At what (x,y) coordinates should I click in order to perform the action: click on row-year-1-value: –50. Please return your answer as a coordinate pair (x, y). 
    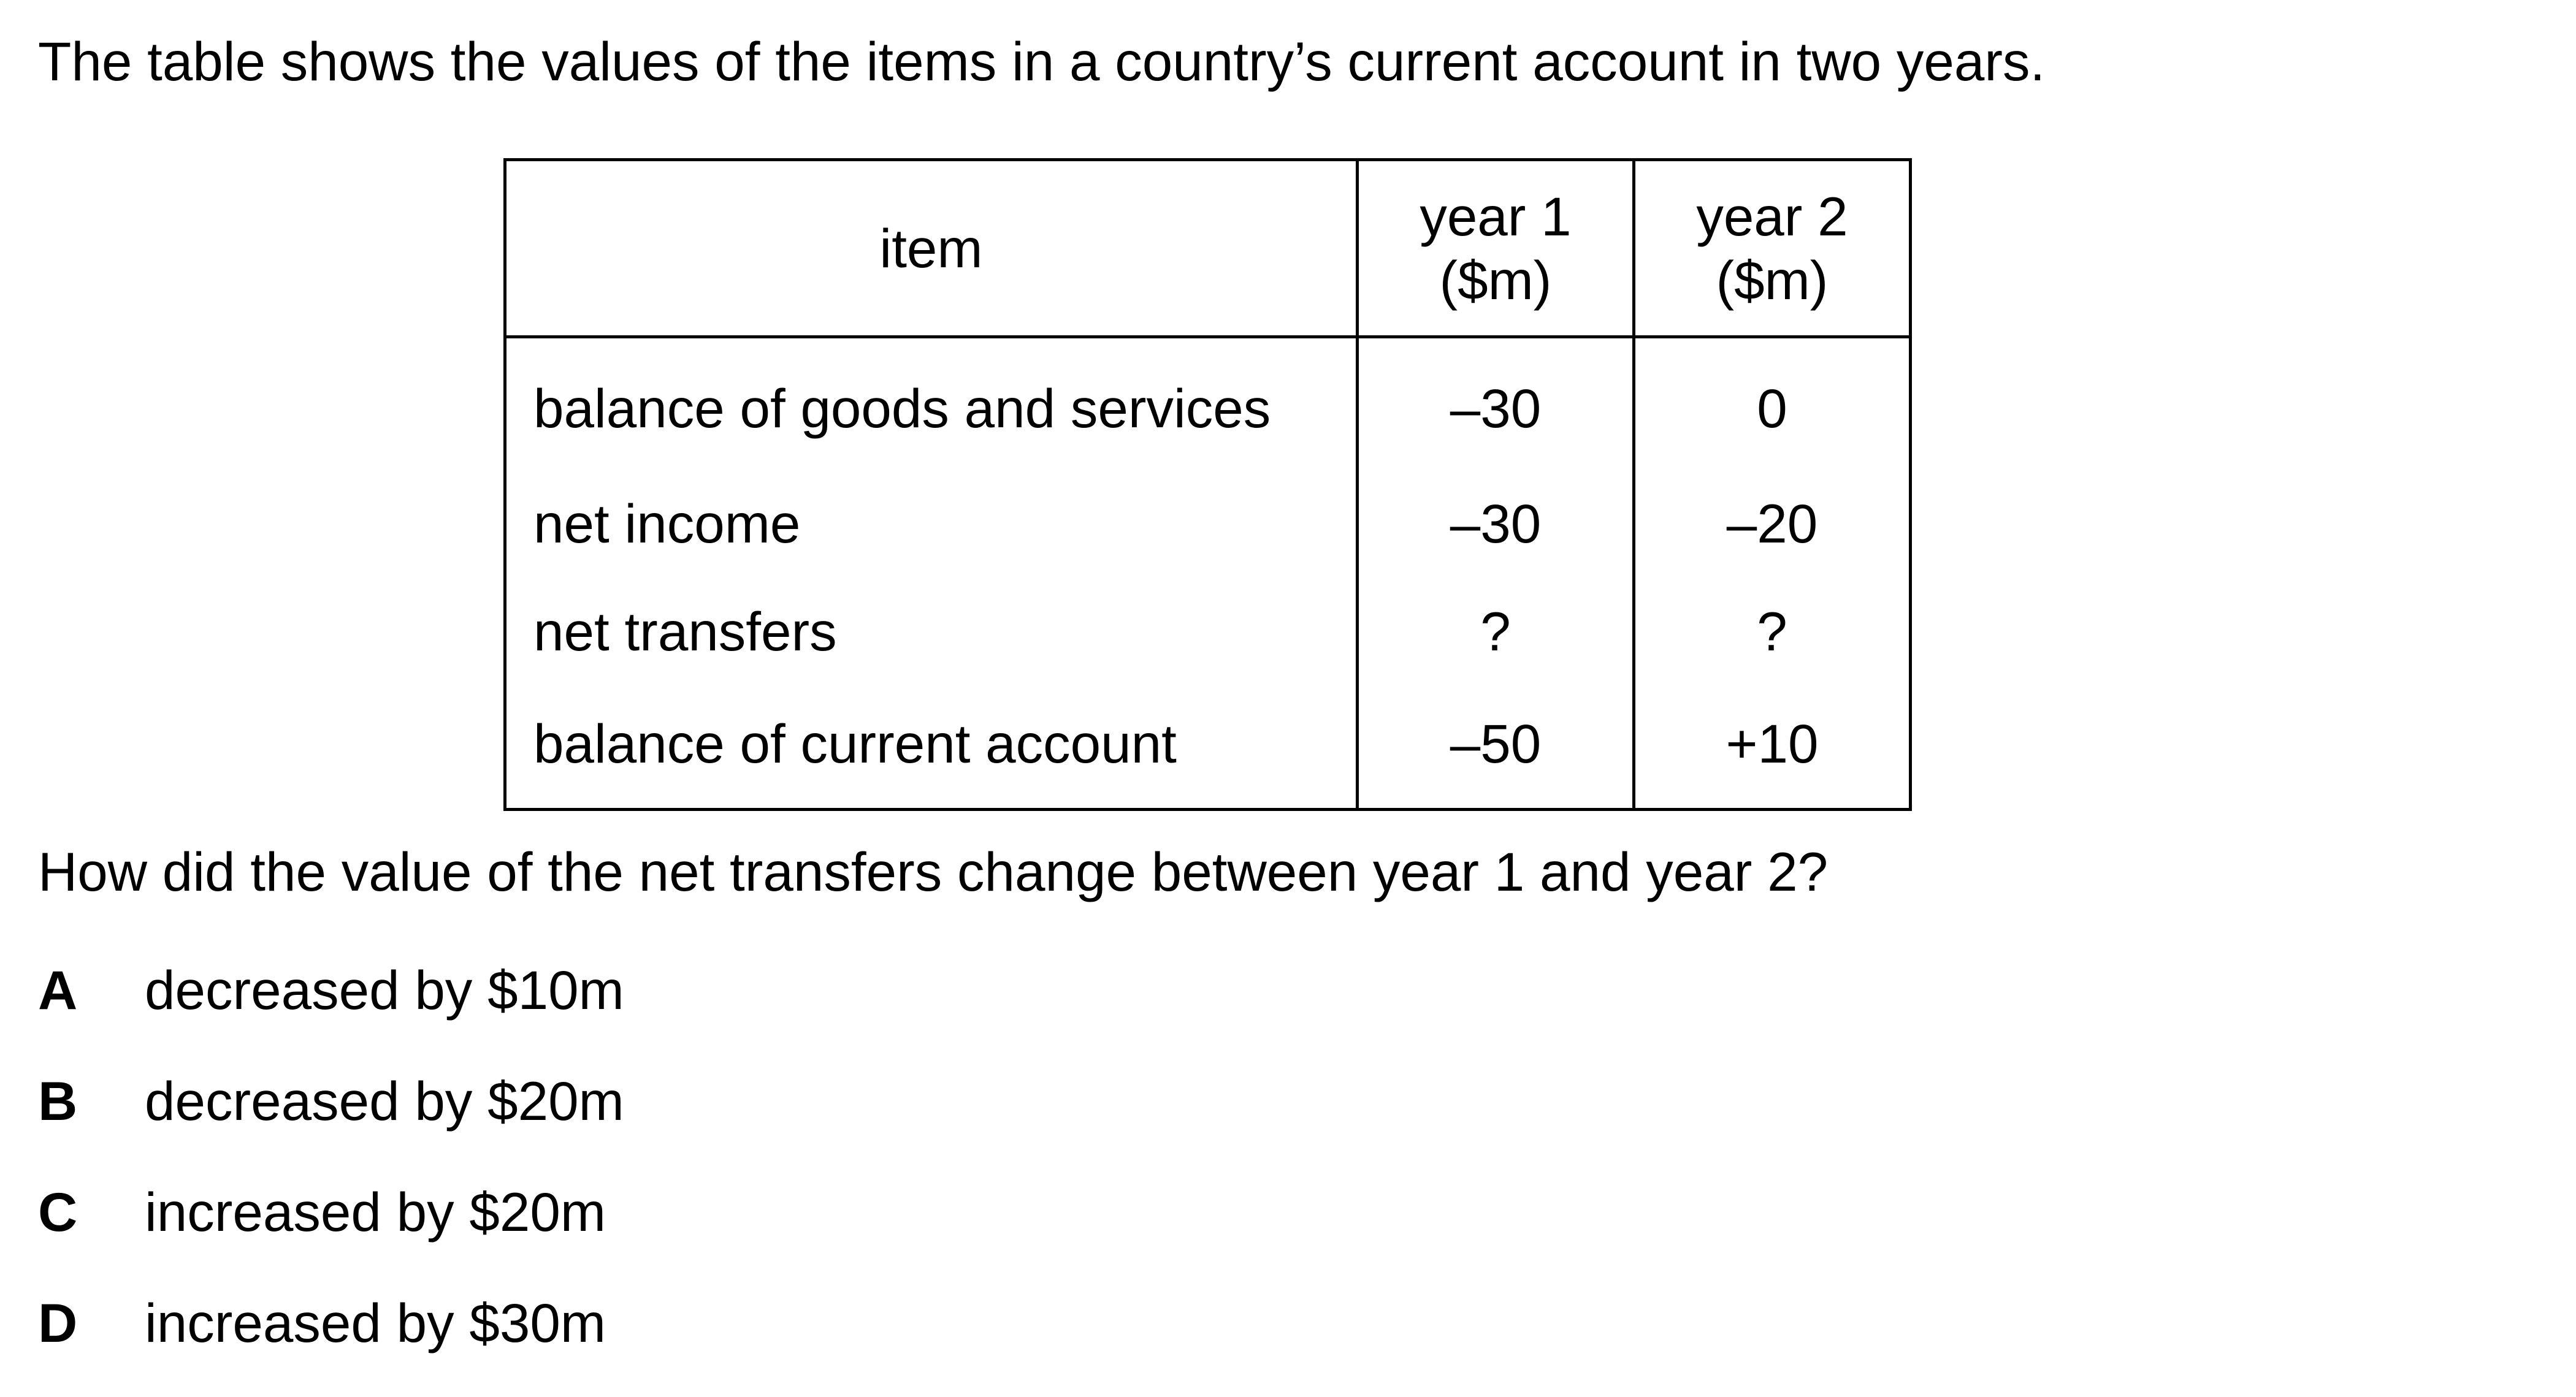
    Looking at the image, I should click on (1495, 748).